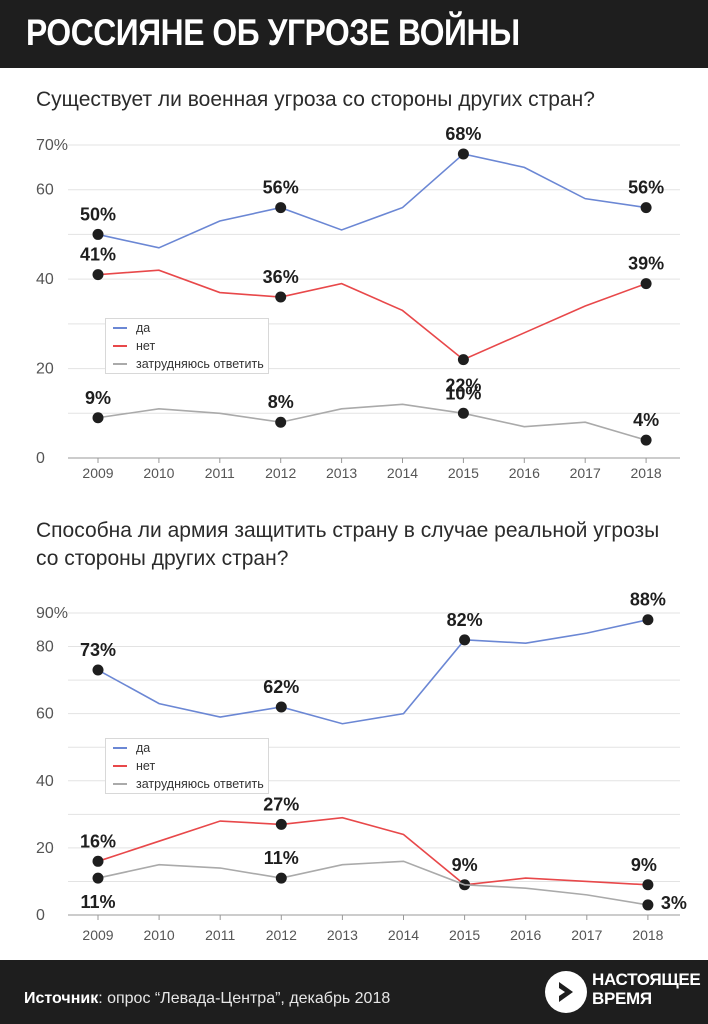 The image size is (708, 1024). I want to click on play-arrow-circle-icon, so click(566, 992).